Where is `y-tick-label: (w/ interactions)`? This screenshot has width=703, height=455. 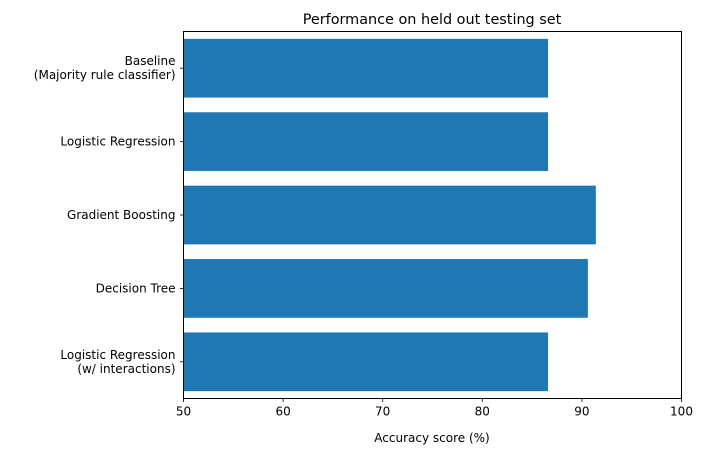 y-tick-label: (w/ interactions) is located at coordinates (126, 369).